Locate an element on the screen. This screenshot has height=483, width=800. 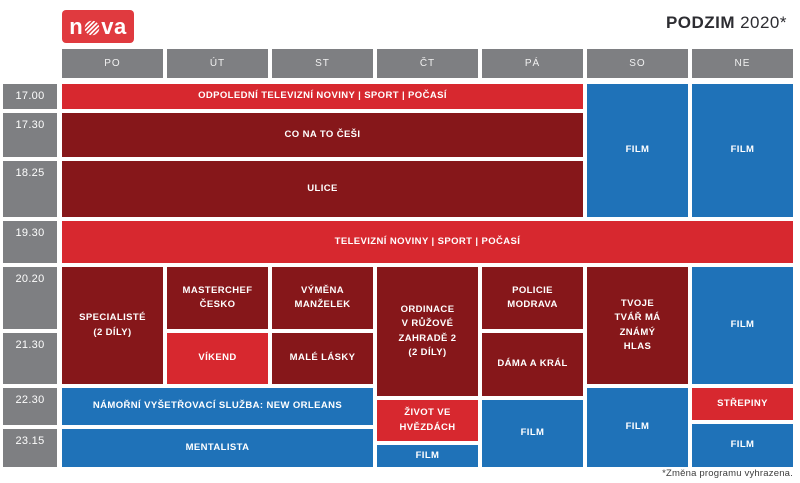
time-label-20-20: 20.20 is located at coordinates (30, 298).